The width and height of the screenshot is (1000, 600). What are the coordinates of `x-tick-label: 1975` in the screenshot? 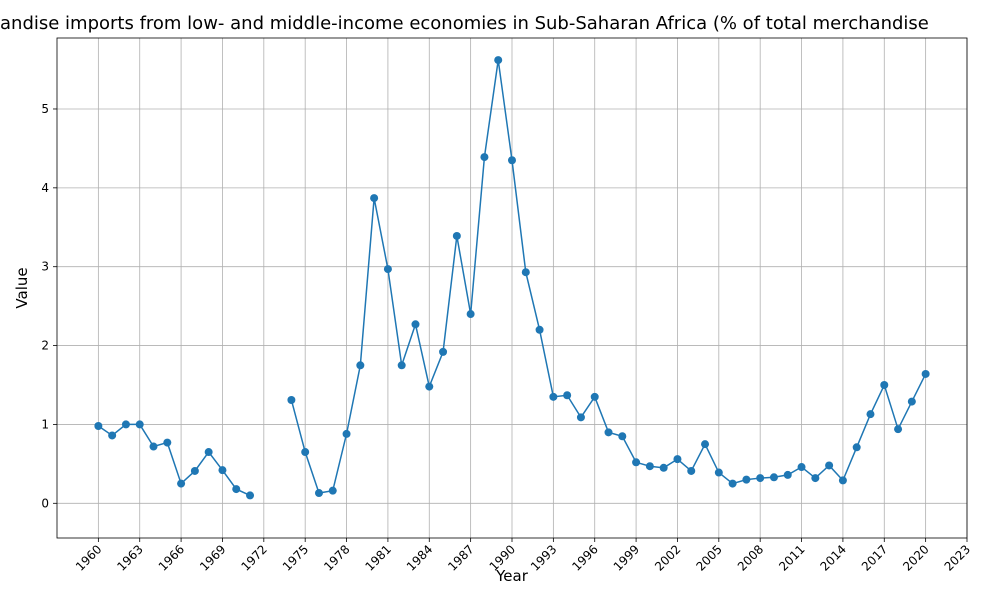 It's located at (295, 557).